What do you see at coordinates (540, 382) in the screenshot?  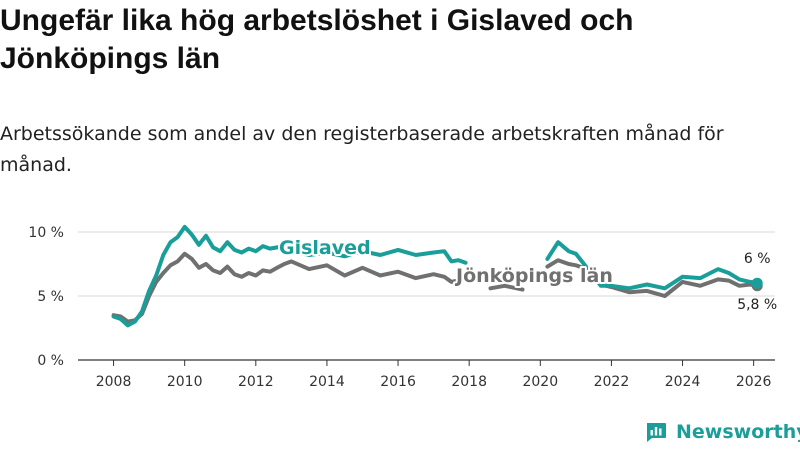 I see `x-tick-label: 2020` at bounding box center [540, 382].